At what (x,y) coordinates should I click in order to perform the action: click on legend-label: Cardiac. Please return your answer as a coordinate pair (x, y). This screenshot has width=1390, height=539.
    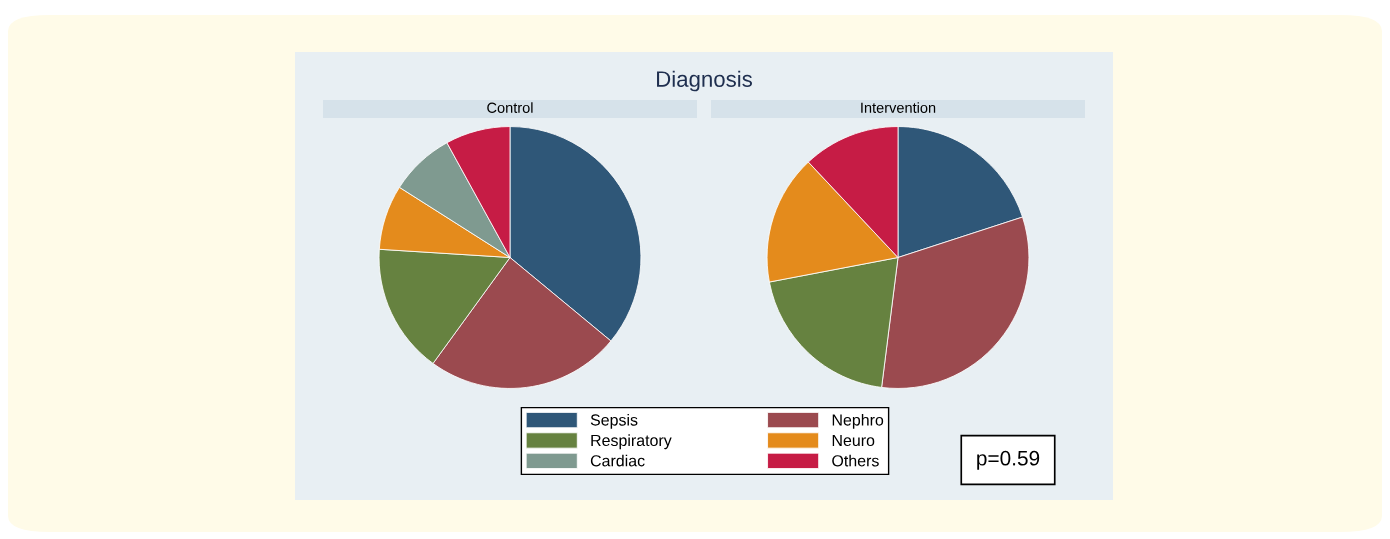
    Looking at the image, I should click on (617, 460).